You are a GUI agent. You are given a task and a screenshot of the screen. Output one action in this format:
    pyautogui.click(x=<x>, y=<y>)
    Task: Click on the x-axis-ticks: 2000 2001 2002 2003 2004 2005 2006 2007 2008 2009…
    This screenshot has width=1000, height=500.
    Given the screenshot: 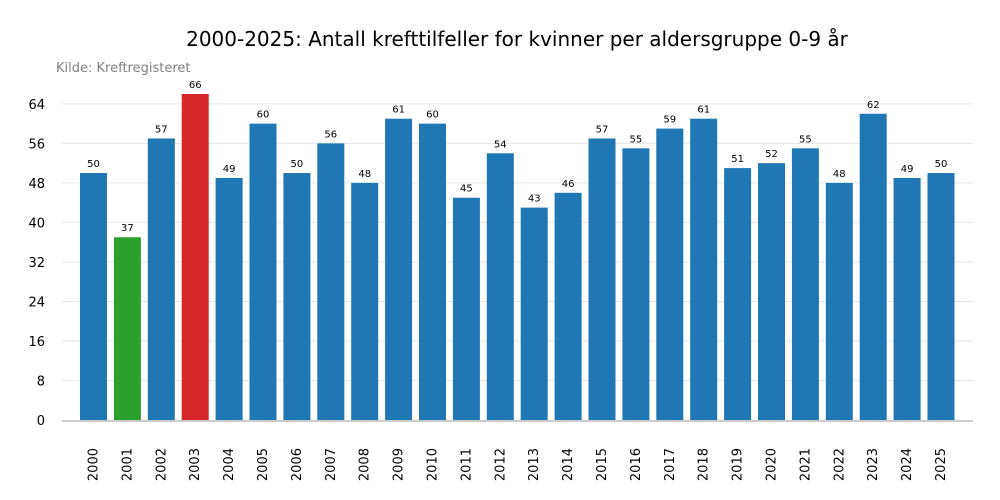 What is the action you would take?
    pyautogui.click(x=518, y=464)
    